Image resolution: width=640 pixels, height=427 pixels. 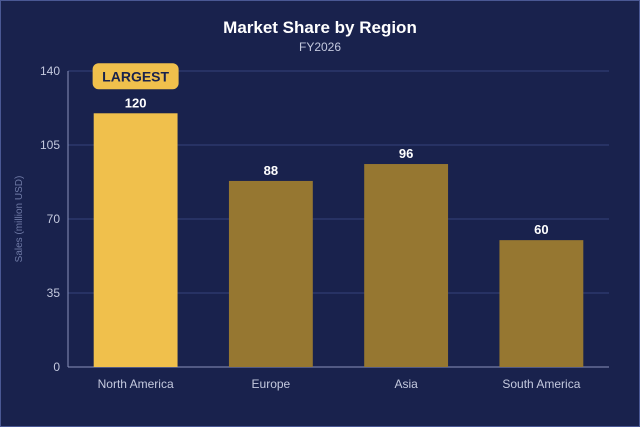 I want to click on bar-value-label: 120, so click(x=136, y=102).